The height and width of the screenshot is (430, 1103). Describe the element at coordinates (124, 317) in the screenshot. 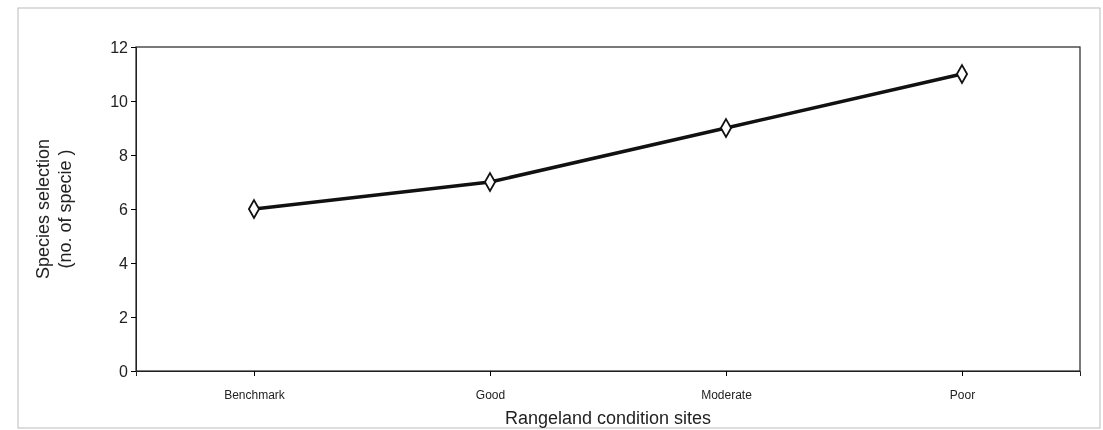

I see `y-tick-label: 2` at that location.